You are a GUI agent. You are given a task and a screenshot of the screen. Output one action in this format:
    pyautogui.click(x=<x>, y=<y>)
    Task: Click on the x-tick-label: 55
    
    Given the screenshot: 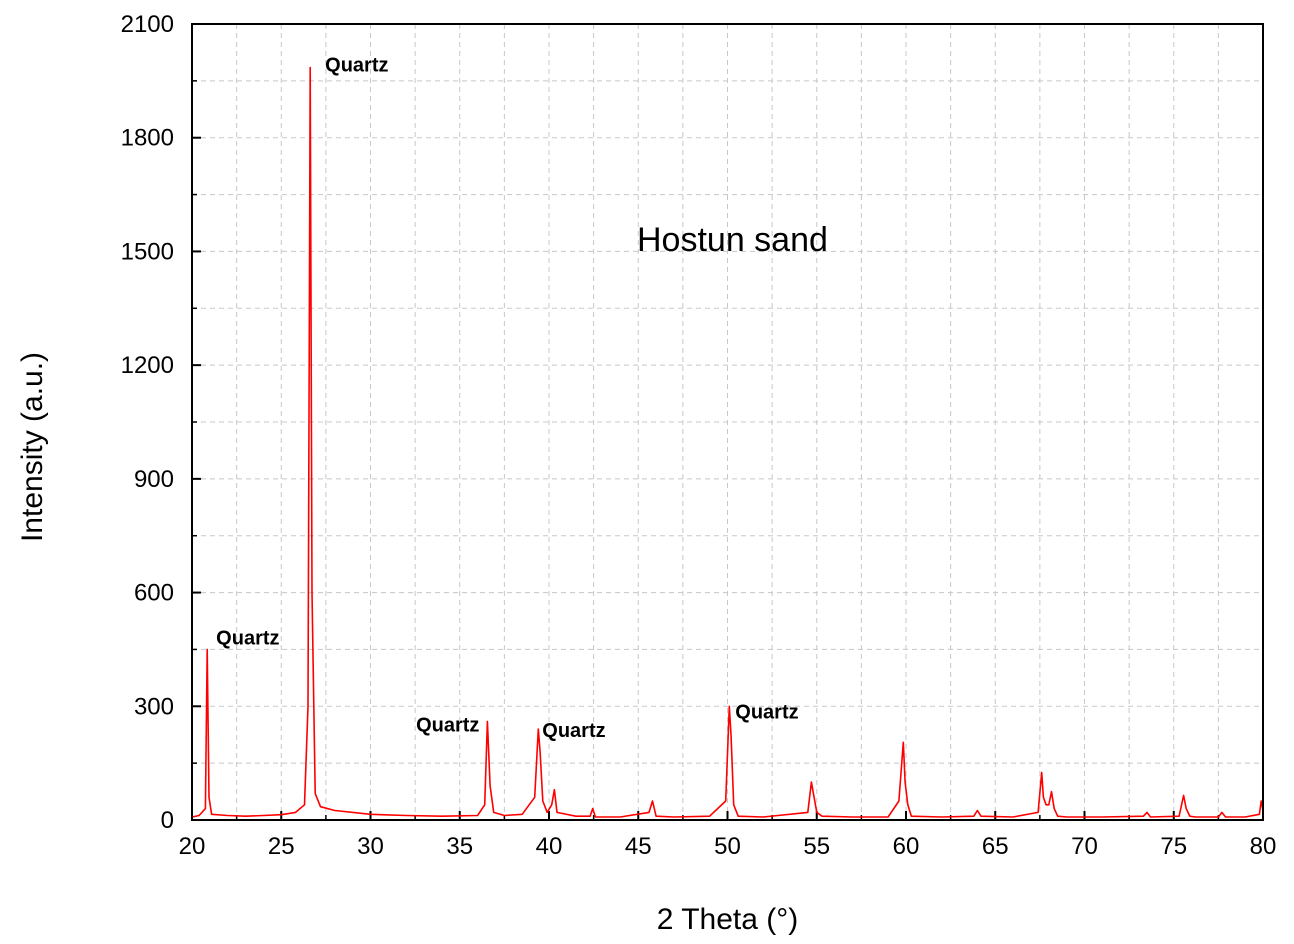 What is the action you would take?
    pyautogui.click(x=816, y=846)
    